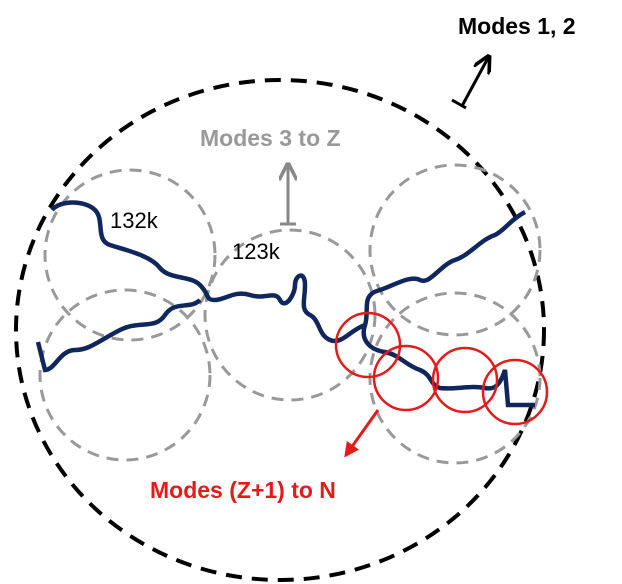 Image resolution: width=622 pixels, height=584 pixels. What do you see at coordinates (517, 26) in the screenshot?
I see `label: Modes 1, 2` at bounding box center [517, 26].